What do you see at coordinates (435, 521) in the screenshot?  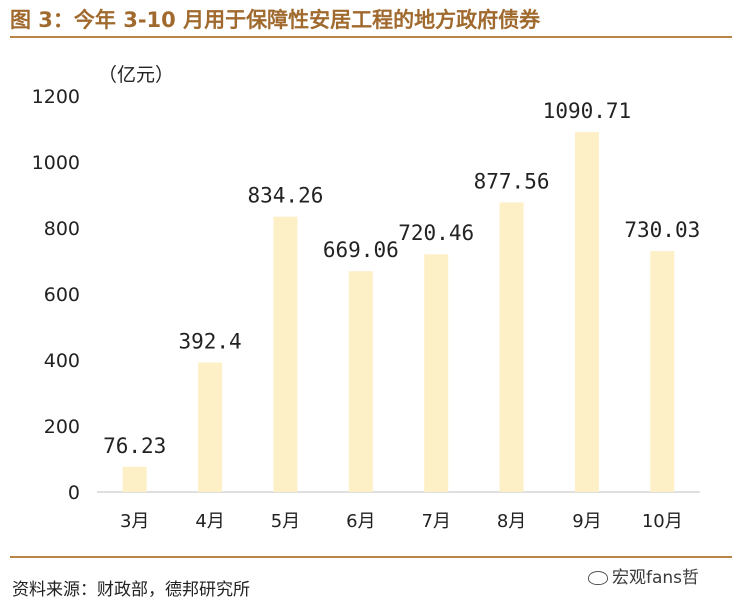 I see `x-tick-label: 7月` at bounding box center [435, 521].